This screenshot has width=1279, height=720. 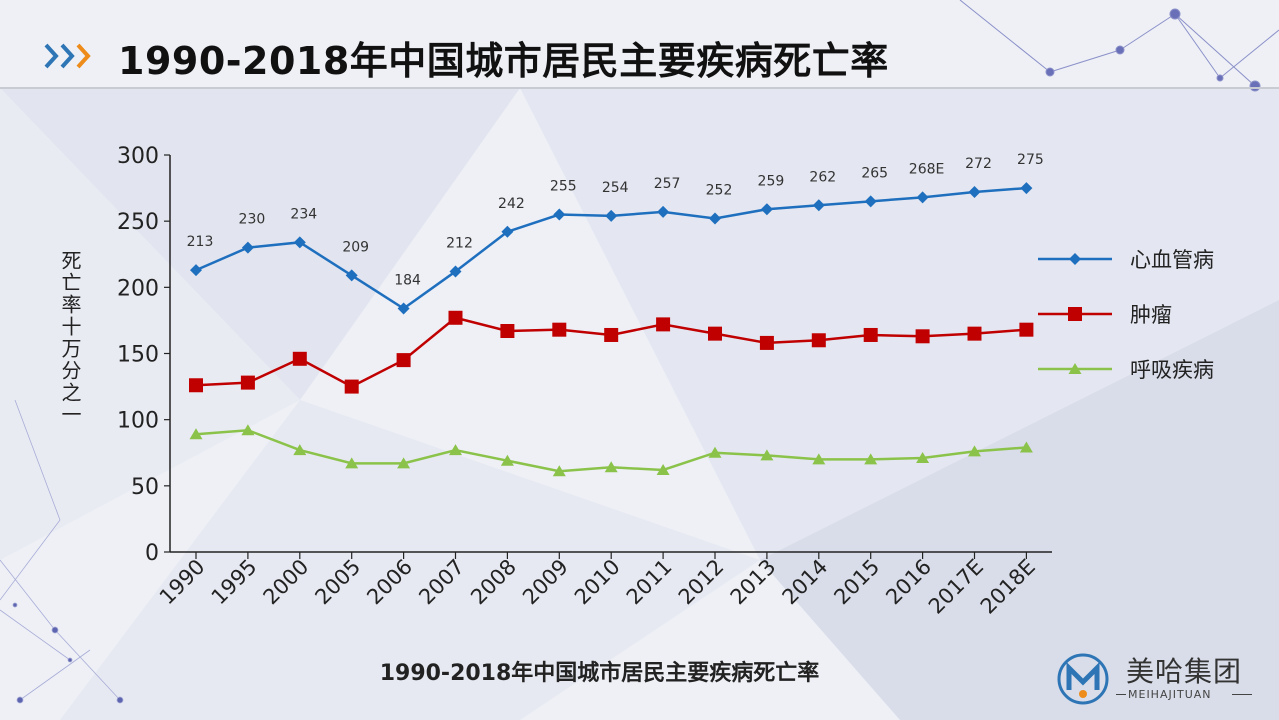 I want to click on x-tick-label: 2006, so click(x=389, y=582).